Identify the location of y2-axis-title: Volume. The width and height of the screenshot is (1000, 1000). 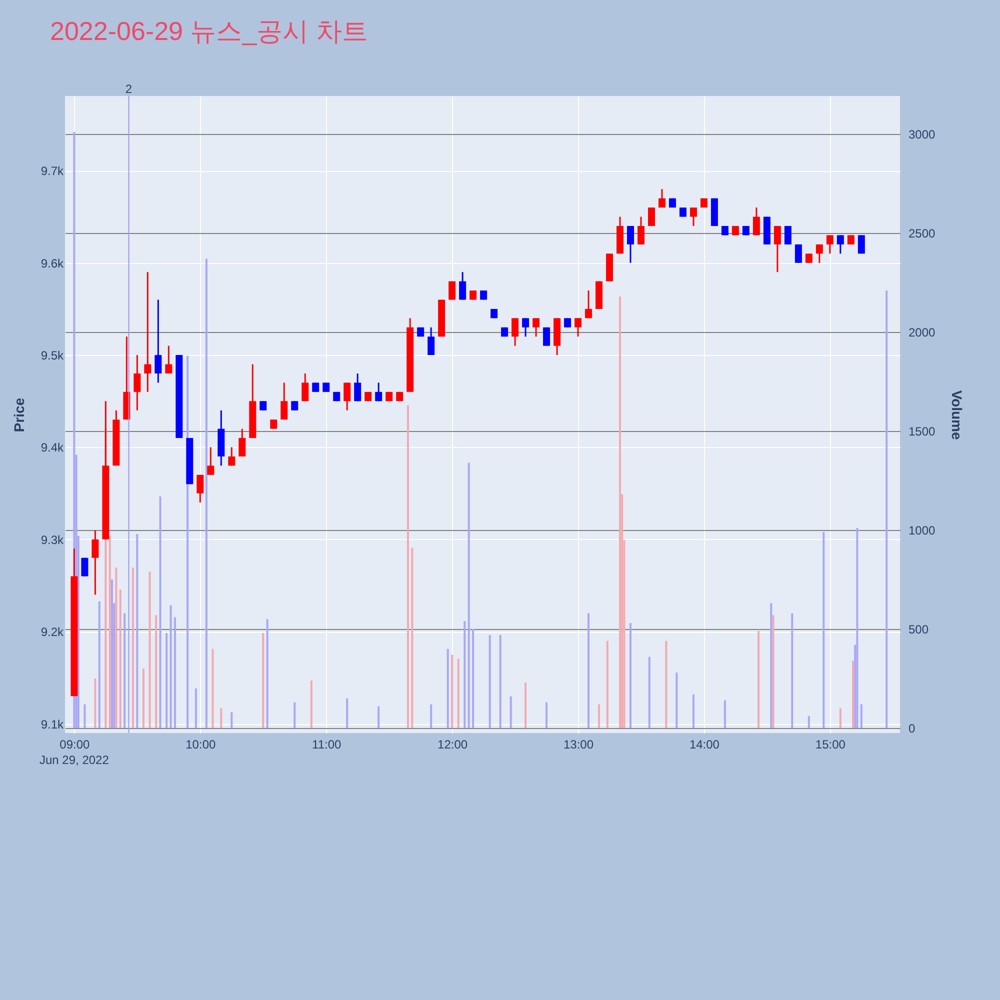
(957, 415).